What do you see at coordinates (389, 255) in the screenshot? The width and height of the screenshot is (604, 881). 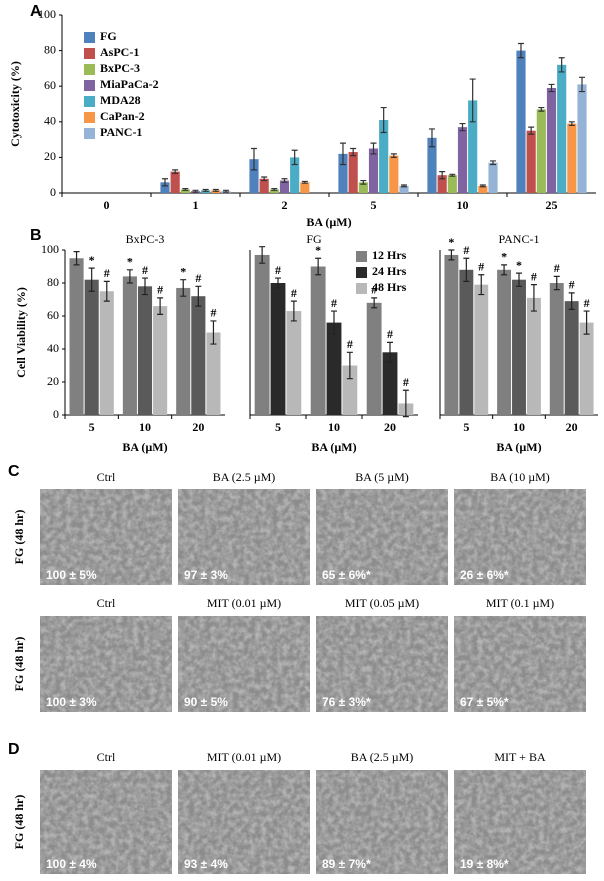 I see `legend-label: 12 Hrs` at bounding box center [389, 255].